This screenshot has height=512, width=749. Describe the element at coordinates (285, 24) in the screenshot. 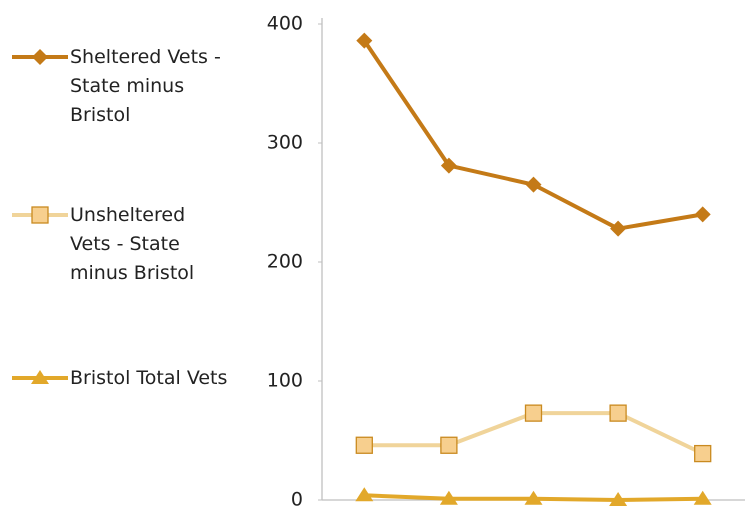

I see `y-tick-label: 400` at that location.